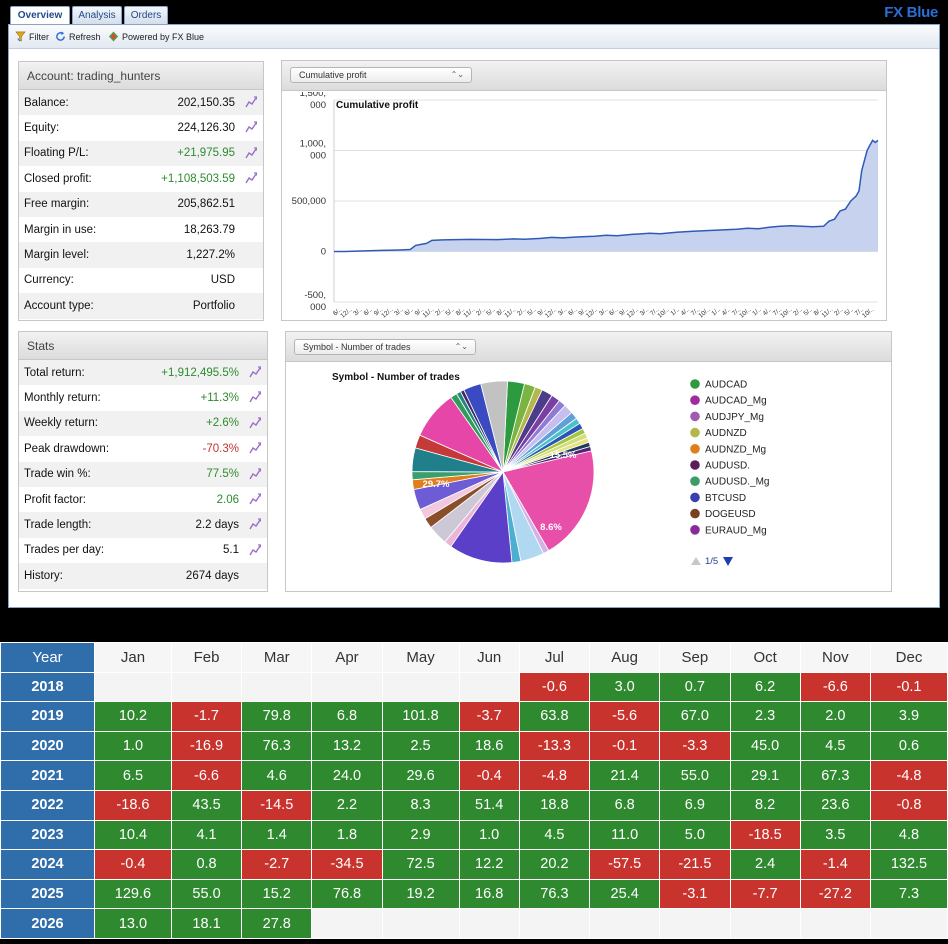  I want to click on account-row: Account type: Portfolio, so click(141, 306).